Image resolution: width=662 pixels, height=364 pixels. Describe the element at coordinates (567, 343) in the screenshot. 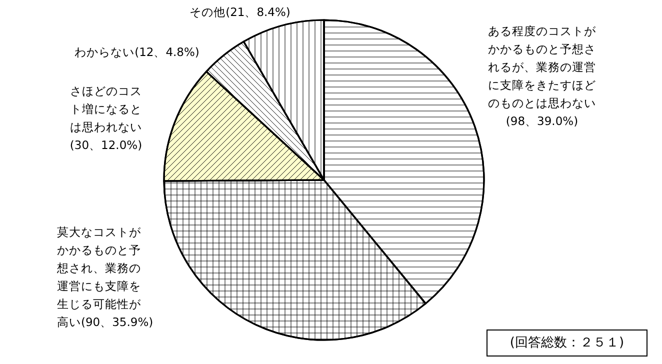

I see `text: (回答総数：２５１)` at that location.